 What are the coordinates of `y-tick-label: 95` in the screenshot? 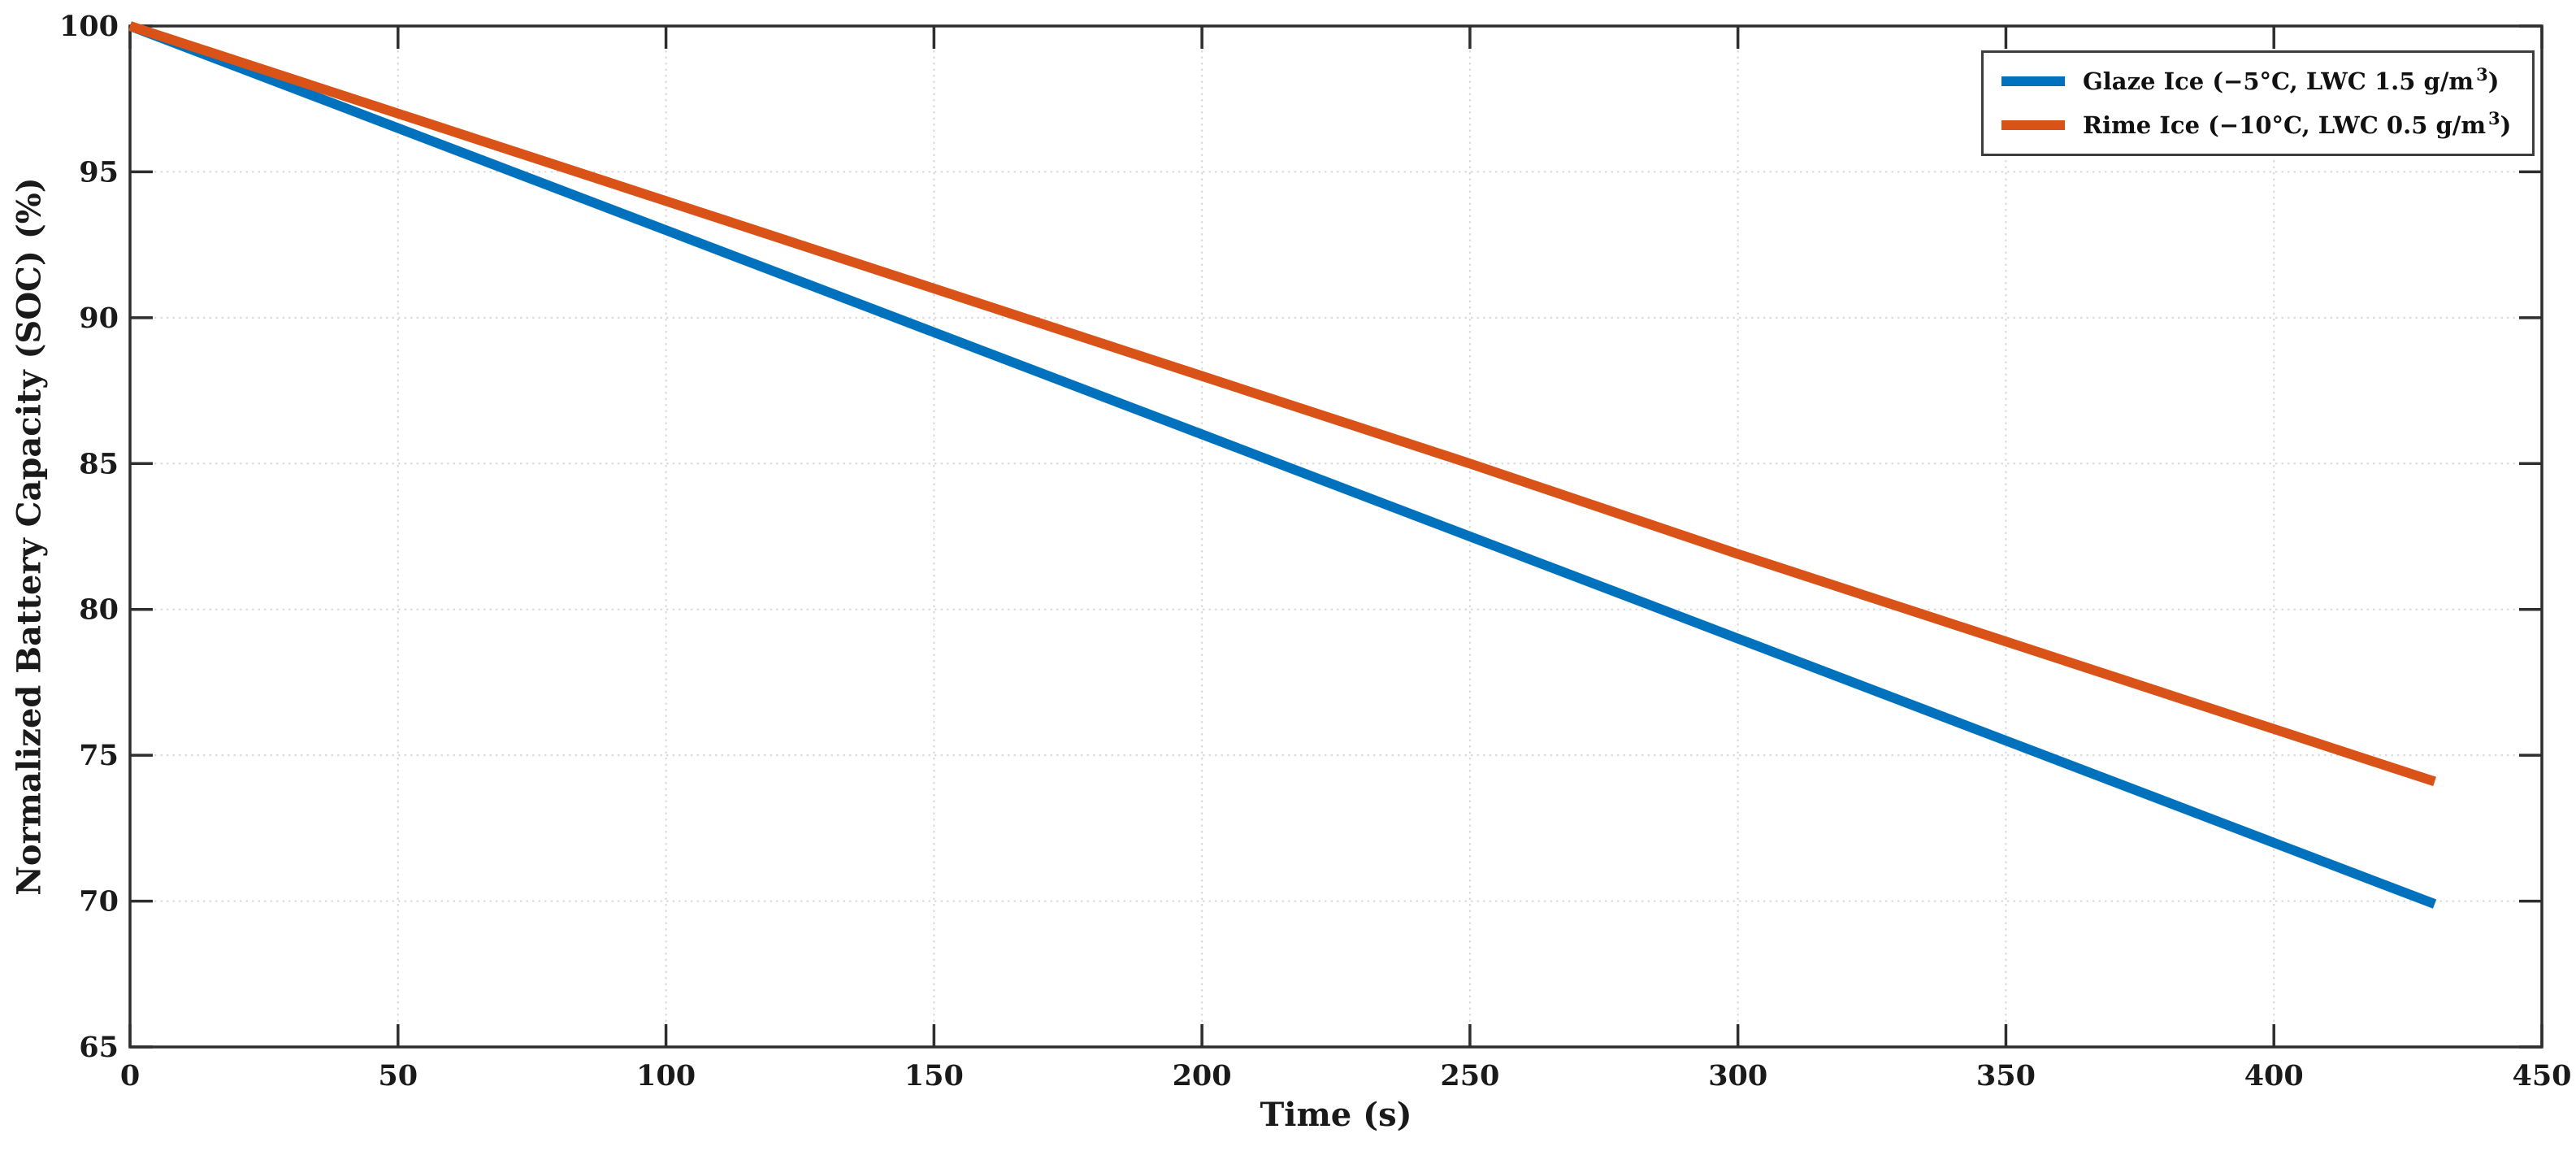 It's located at (99, 172).